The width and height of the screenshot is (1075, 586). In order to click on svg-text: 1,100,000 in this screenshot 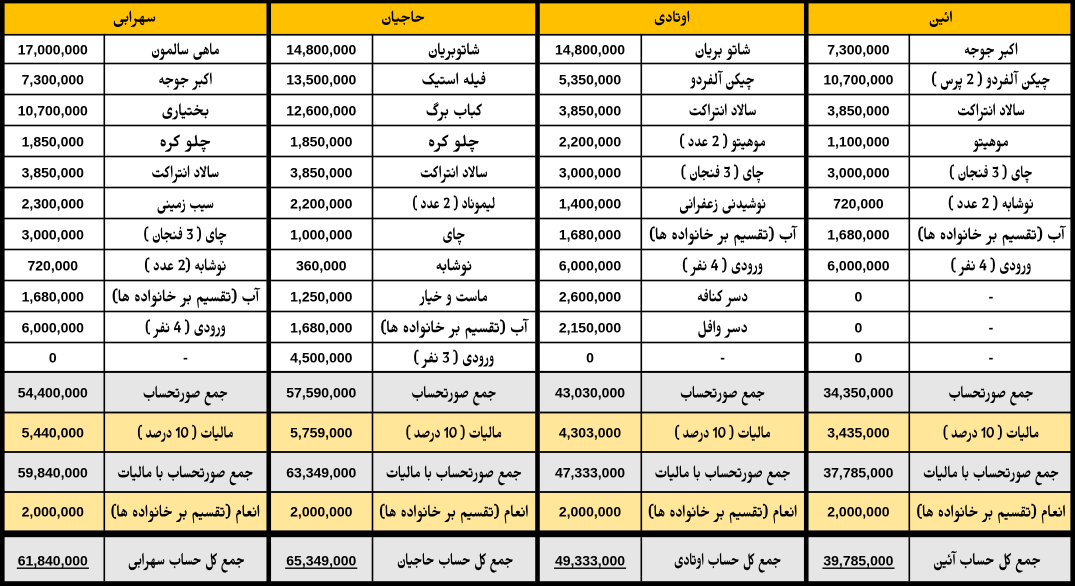, I will do `click(858, 141)`.